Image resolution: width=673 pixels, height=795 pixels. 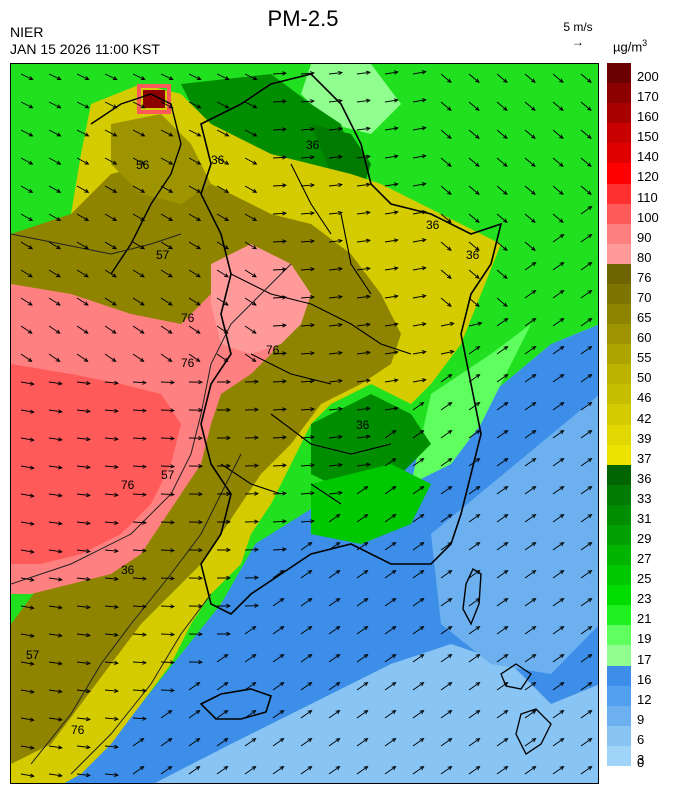 What do you see at coordinates (648, 177) in the screenshot?
I see `legend-level-label: 120` at bounding box center [648, 177].